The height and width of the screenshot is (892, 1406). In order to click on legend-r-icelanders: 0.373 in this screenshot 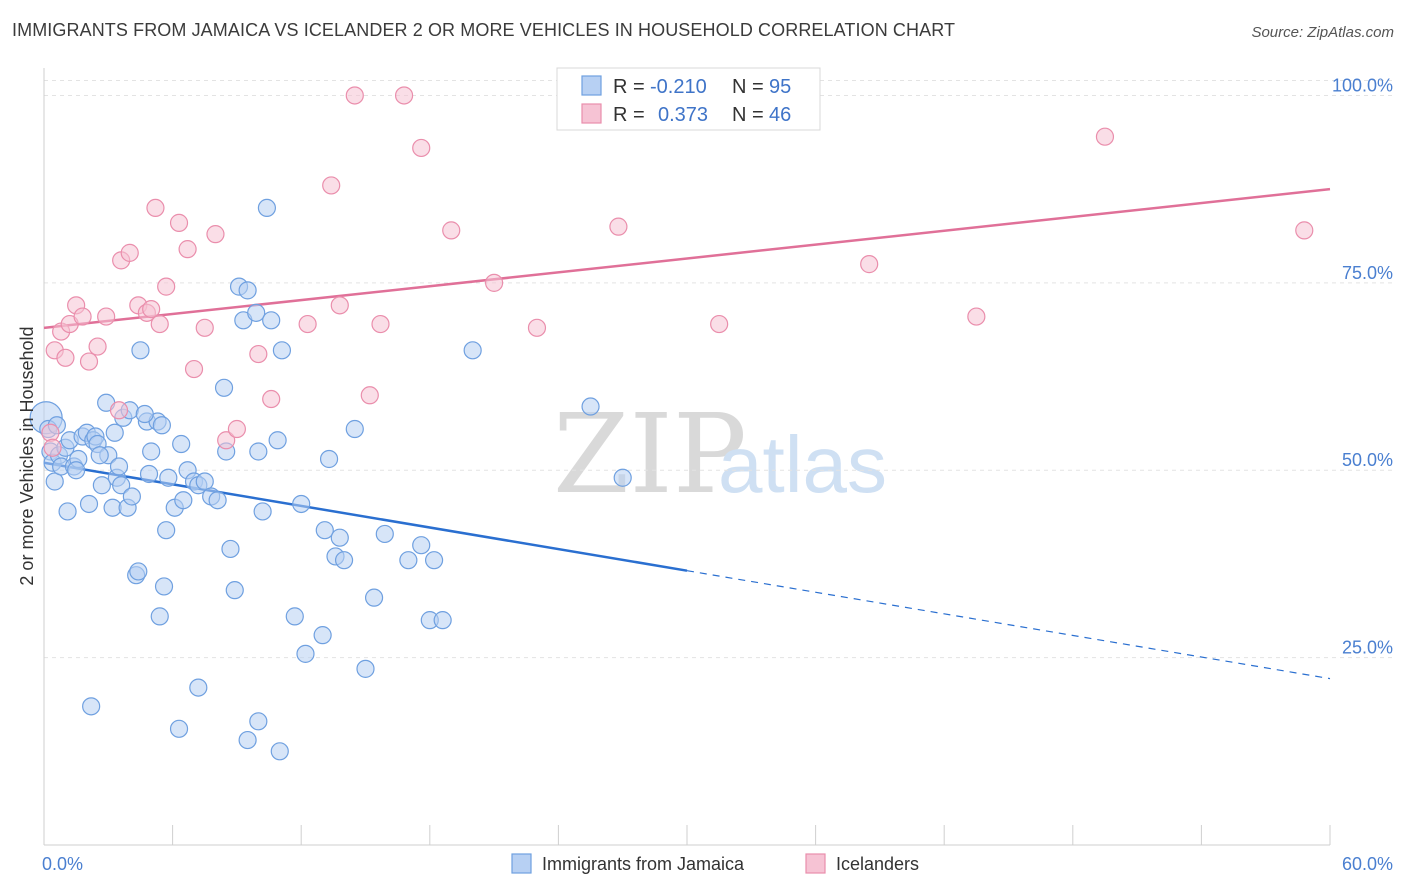, I will do `click(683, 115)`.